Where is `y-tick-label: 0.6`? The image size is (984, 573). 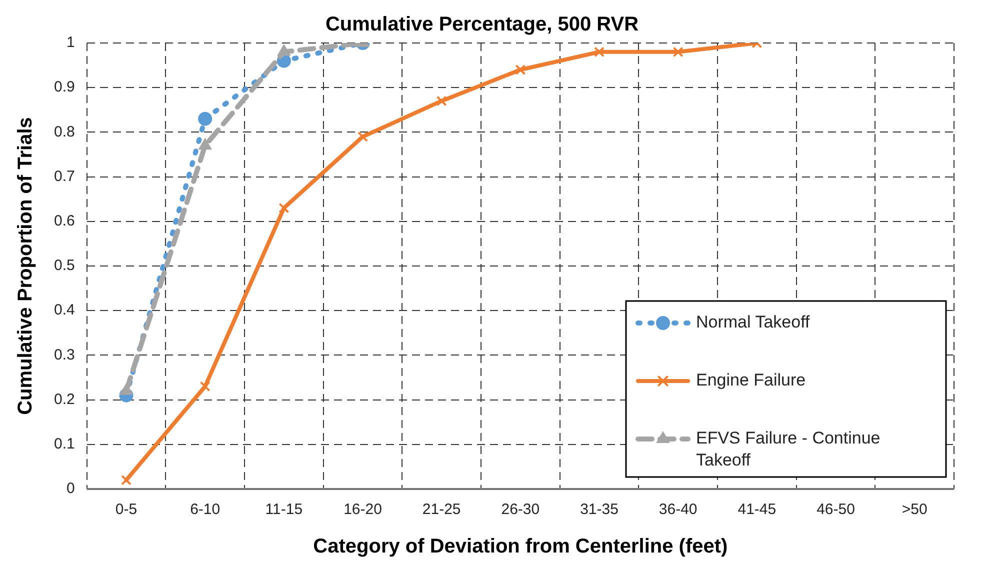 y-tick-label: 0.6 is located at coordinates (64, 221).